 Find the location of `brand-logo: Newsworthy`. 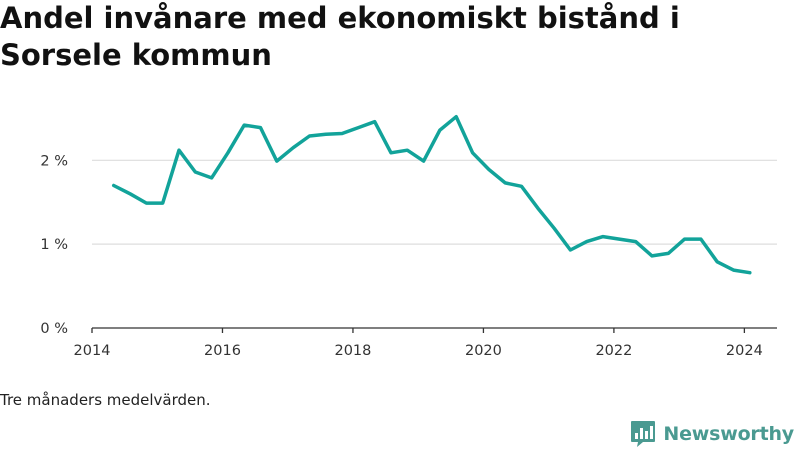

brand-logo: Newsworthy is located at coordinates (712, 434).